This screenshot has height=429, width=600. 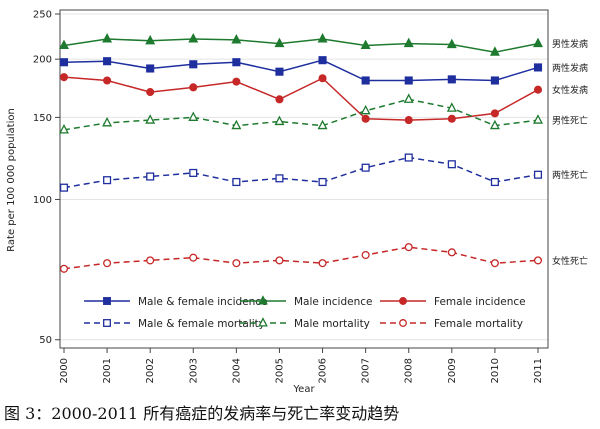 What do you see at coordinates (201, 324) in the screenshot?
I see `legend-label: Male & female mortality` at bounding box center [201, 324].